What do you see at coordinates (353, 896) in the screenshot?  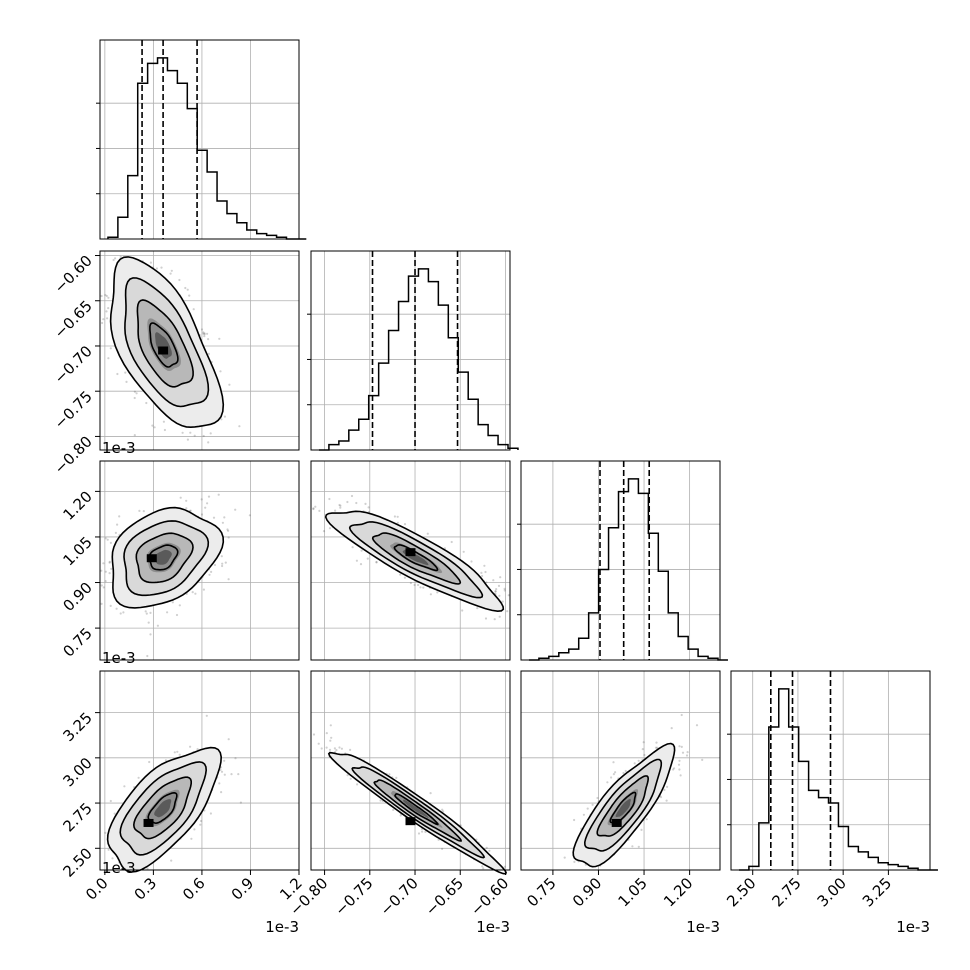 I see `x-tick-label: −0.75` at bounding box center [353, 896].